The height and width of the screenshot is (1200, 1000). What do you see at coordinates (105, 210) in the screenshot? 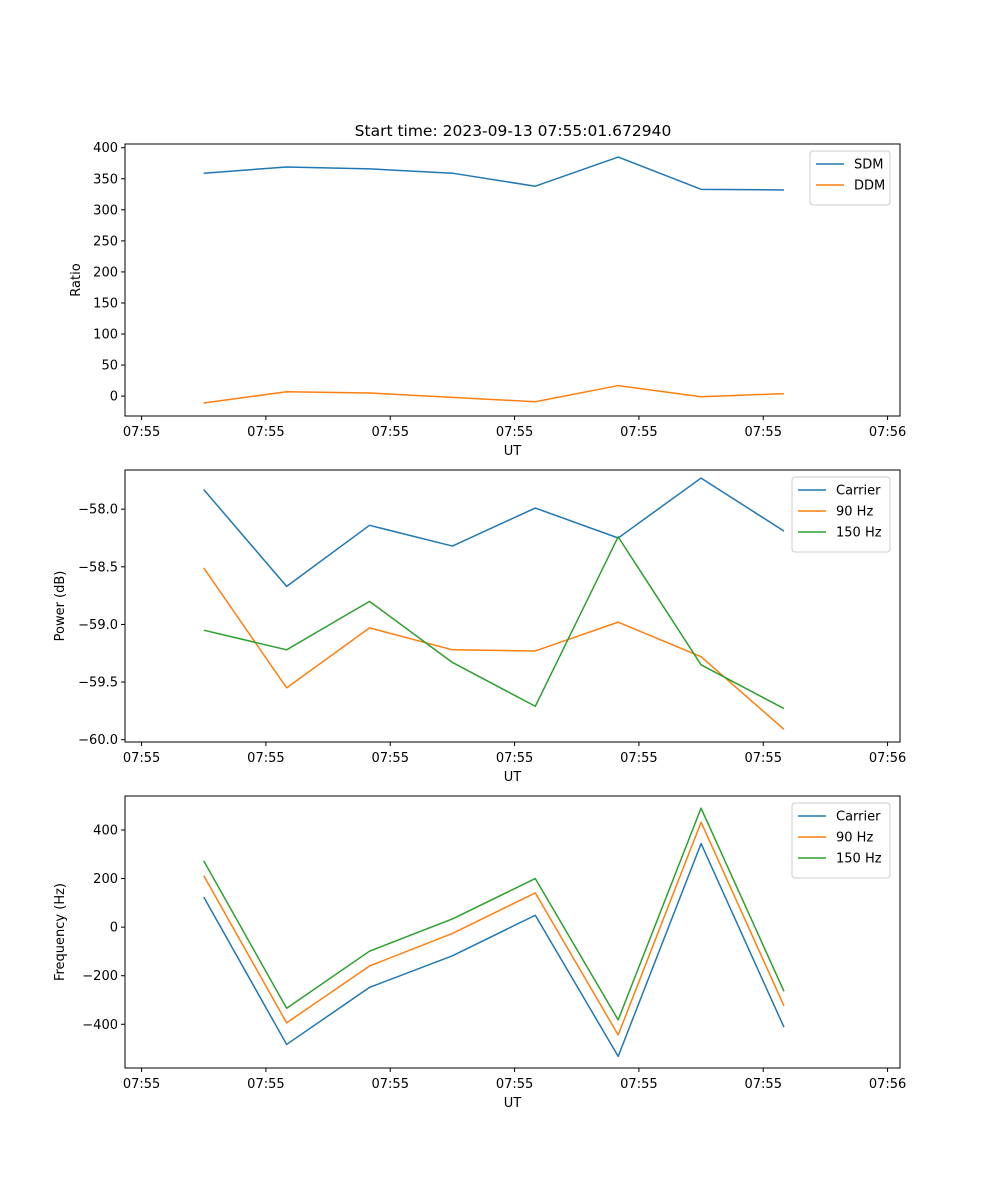
I see `y-tick-label: 300` at bounding box center [105, 210].